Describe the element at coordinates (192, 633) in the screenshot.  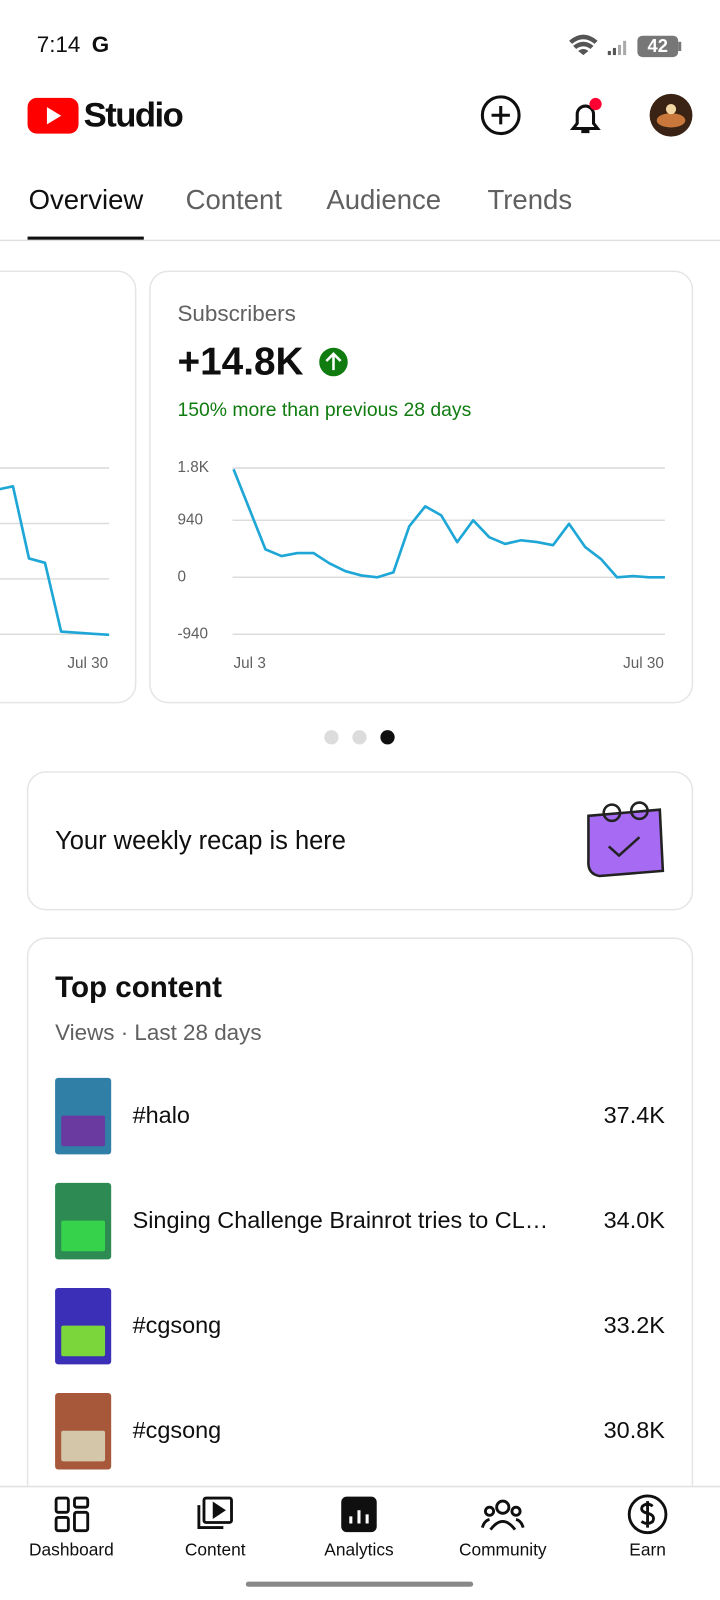
I see `y-tick-label: -940` at that location.